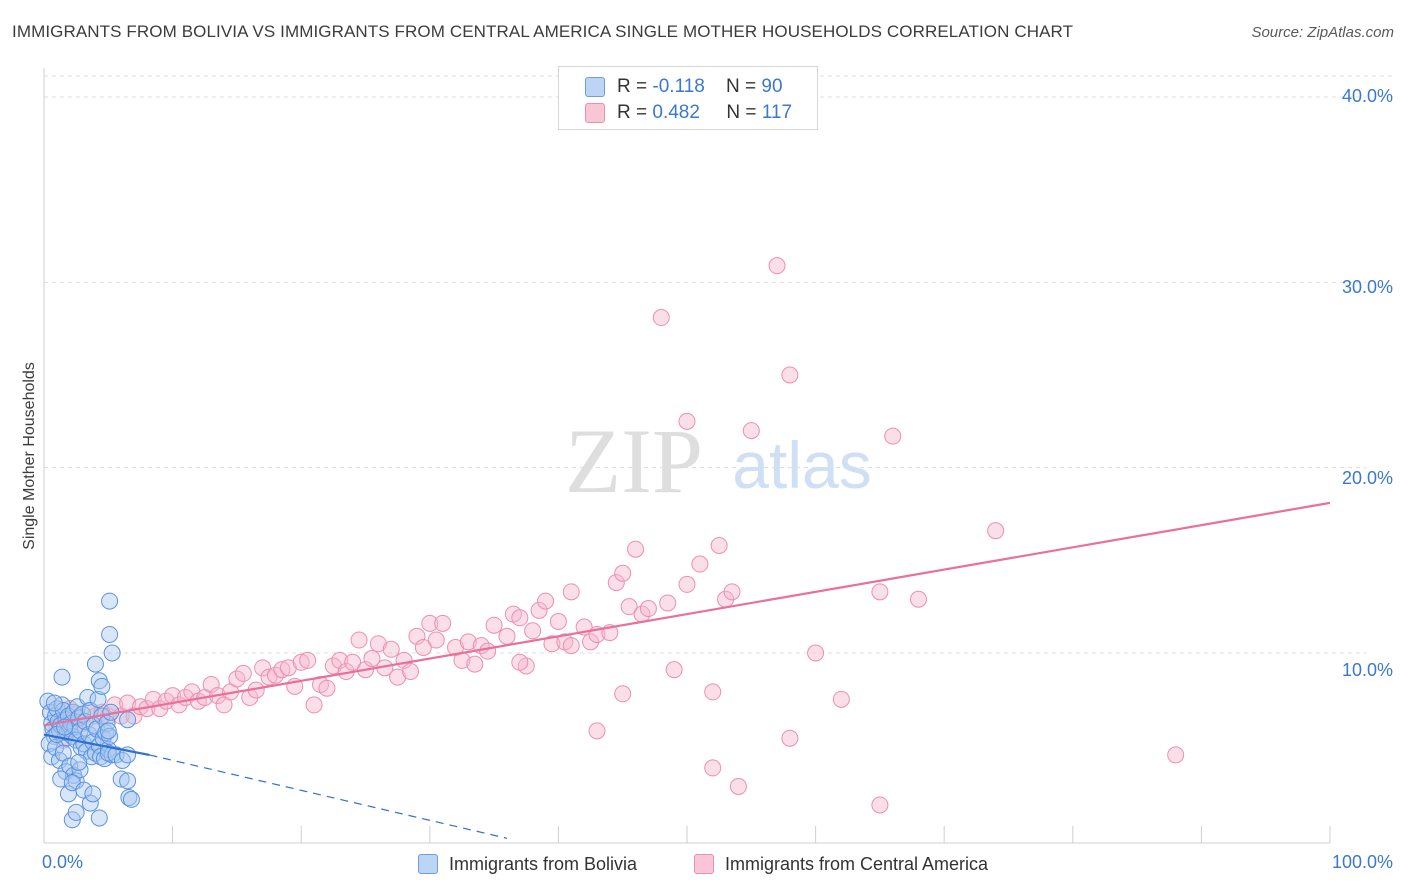 This screenshot has height=892, width=1406. What do you see at coordinates (676, 112) in the screenshot?
I see `legend-r-value-central-america: 0.482` at bounding box center [676, 112].